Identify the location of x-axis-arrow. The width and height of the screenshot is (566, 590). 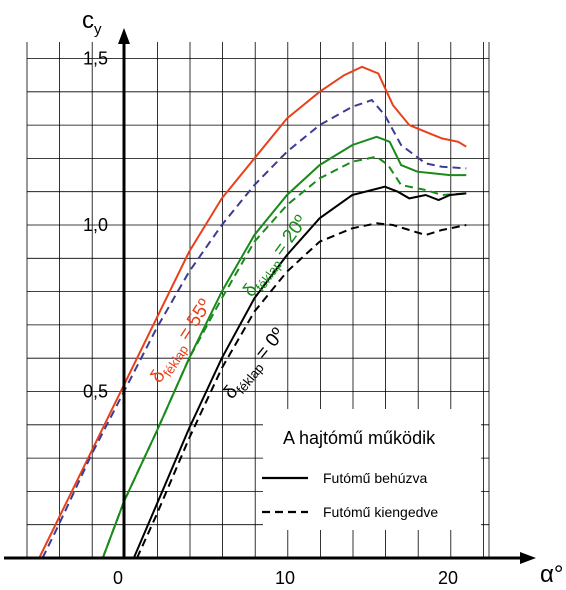
(528, 558).